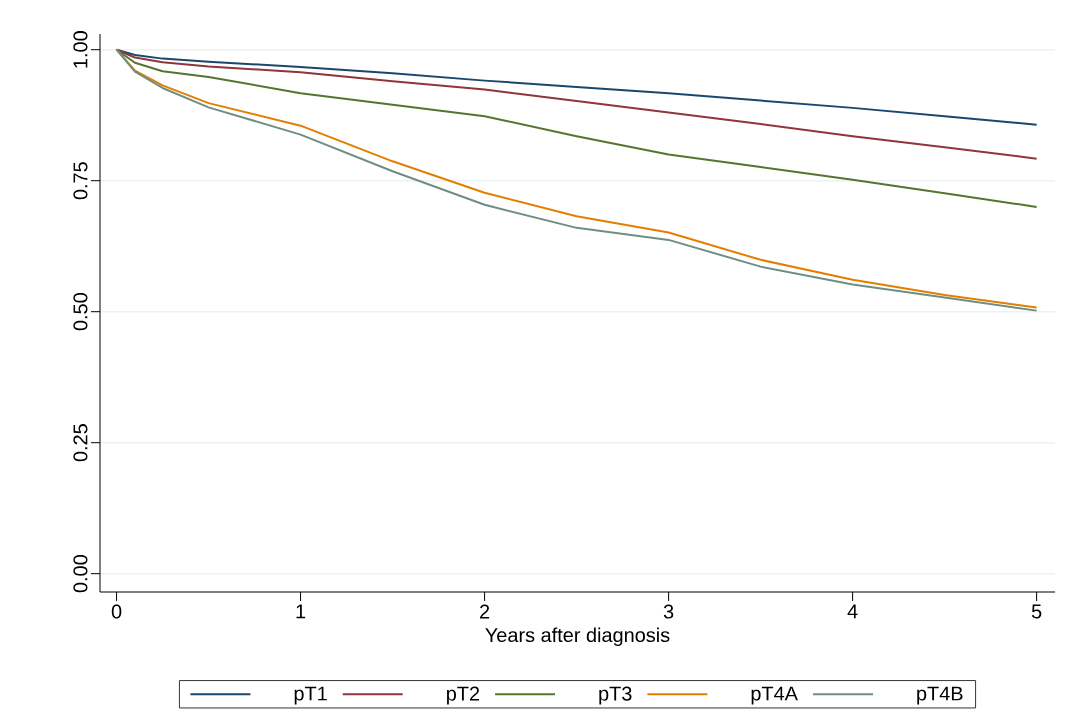 The width and height of the screenshot is (1074, 722). Describe the element at coordinates (774, 695) in the screenshot. I see `legend-label: pT4A` at that location.